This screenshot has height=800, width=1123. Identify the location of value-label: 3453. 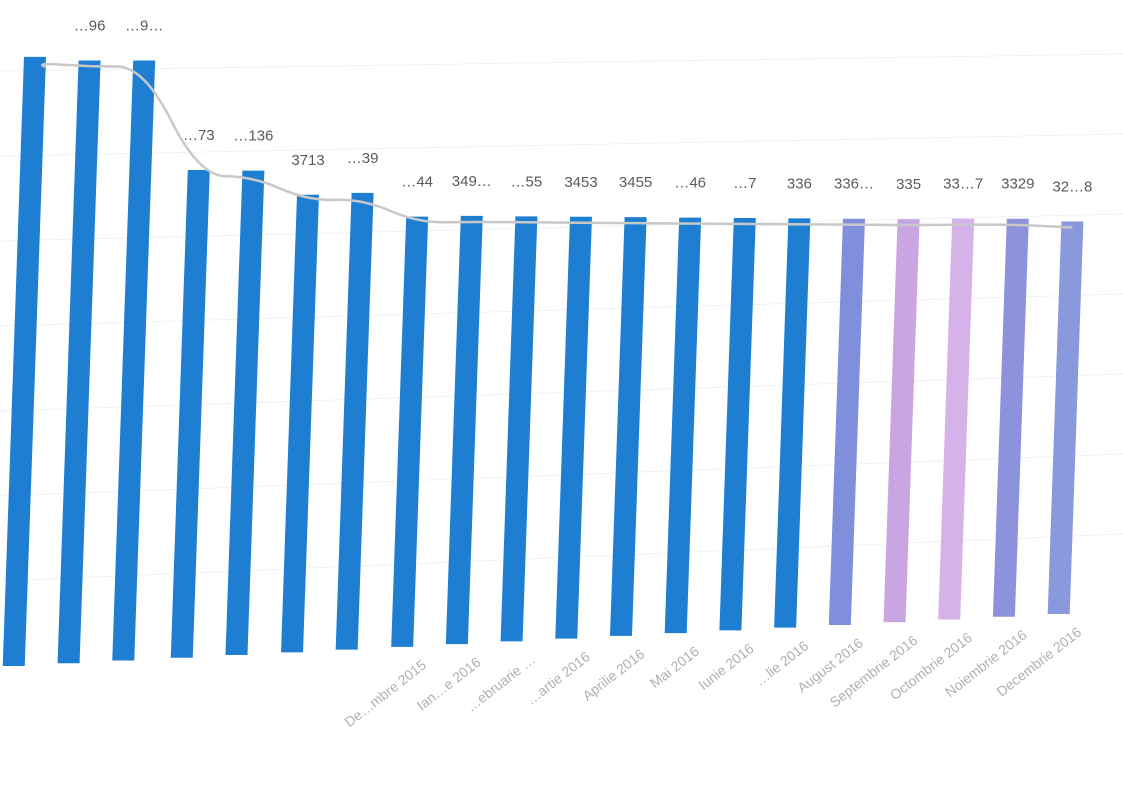
(580, 182).